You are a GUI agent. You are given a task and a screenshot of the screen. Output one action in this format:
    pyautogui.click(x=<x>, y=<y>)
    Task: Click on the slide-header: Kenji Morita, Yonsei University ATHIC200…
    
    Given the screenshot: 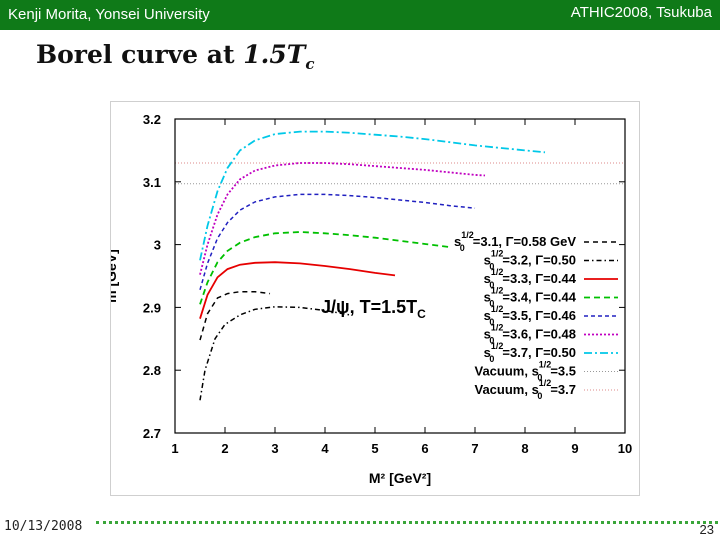 What is the action you would take?
    pyautogui.click(x=360, y=15)
    